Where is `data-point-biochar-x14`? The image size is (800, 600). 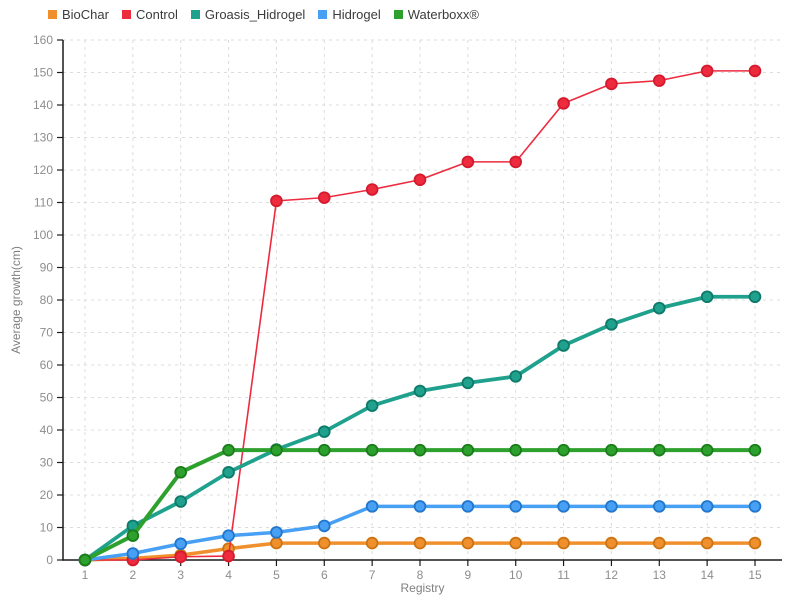 data-point-biochar-x14 is located at coordinates (707, 543).